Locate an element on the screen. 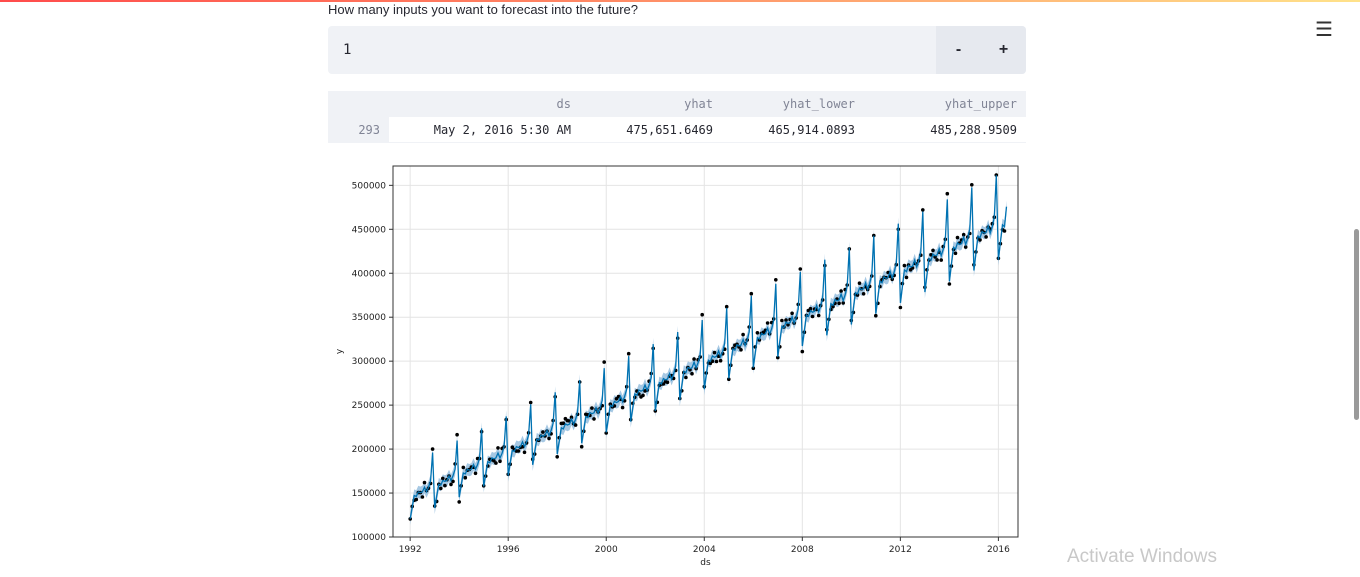  cell-yhat-lower: 465,914.0893 is located at coordinates (793, 129).